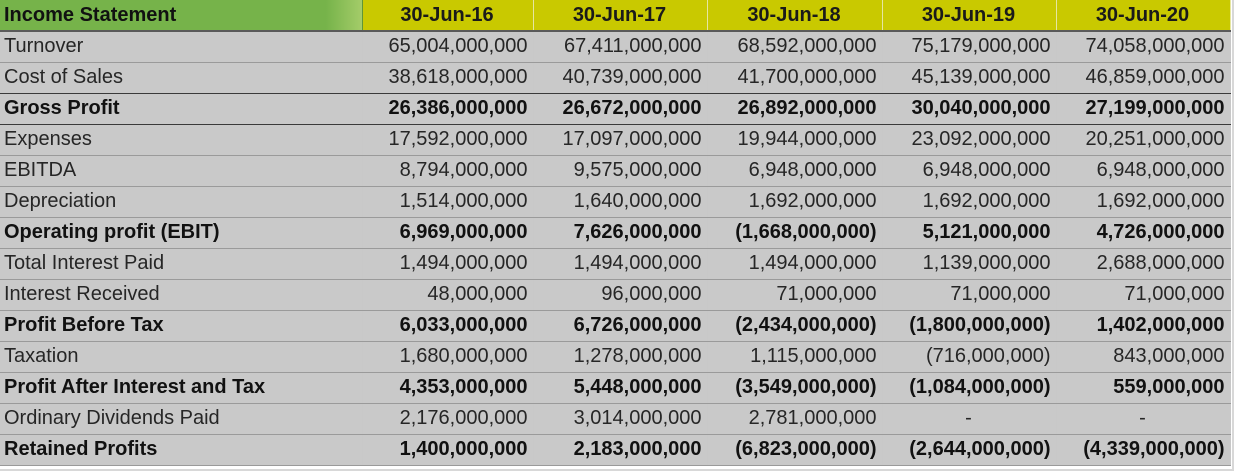 The image size is (1234, 471). Describe the element at coordinates (620, 78) in the screenshot. I see `value-cell: 40,739,000,000` at that location.